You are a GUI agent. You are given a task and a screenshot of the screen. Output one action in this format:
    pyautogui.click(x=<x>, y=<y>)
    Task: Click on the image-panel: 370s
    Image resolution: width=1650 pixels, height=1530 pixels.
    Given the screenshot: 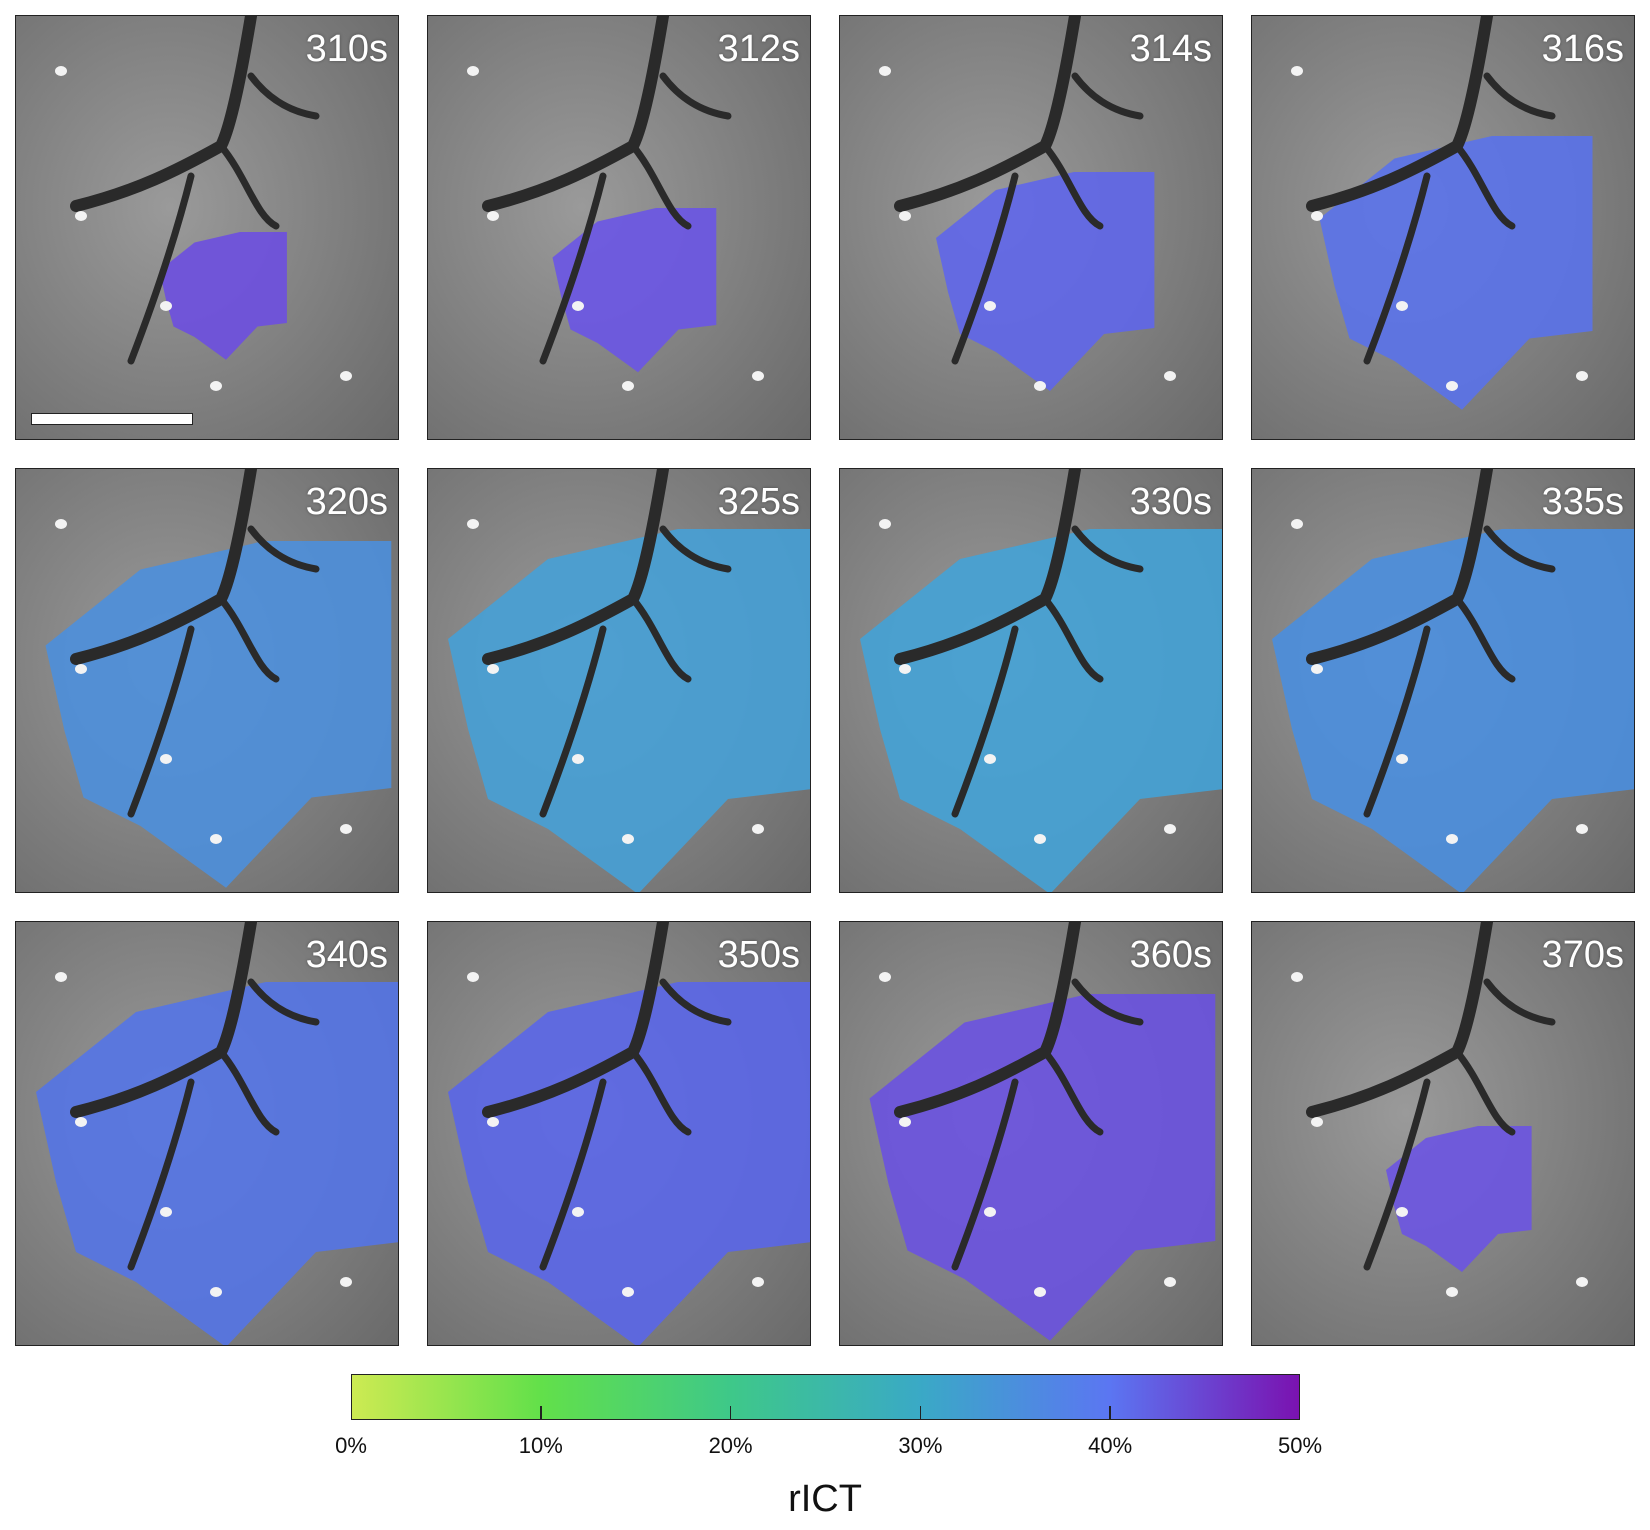 What is the action you would take?
    pyautogui.click(x=1443, y=1133)
    